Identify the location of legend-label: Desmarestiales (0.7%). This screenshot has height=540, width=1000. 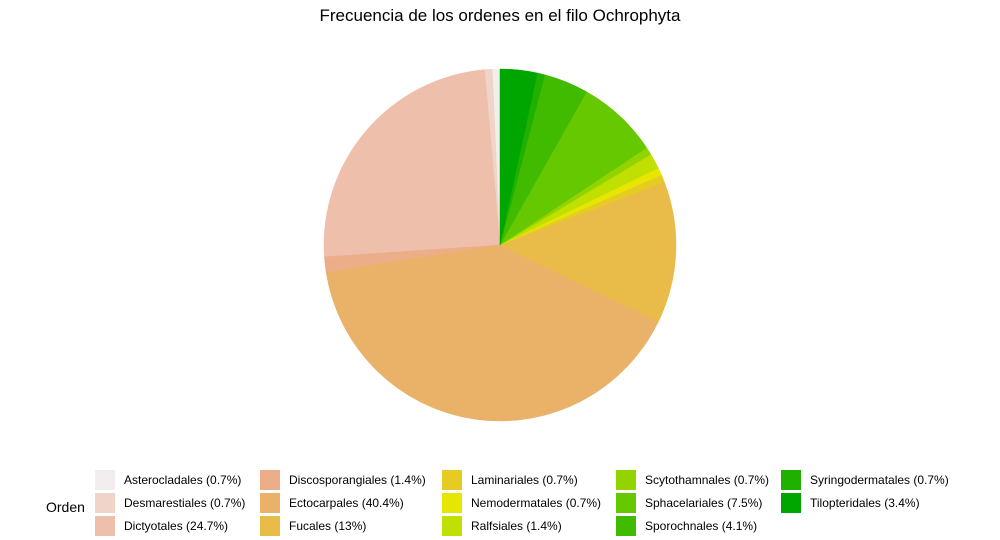
(185, 502).